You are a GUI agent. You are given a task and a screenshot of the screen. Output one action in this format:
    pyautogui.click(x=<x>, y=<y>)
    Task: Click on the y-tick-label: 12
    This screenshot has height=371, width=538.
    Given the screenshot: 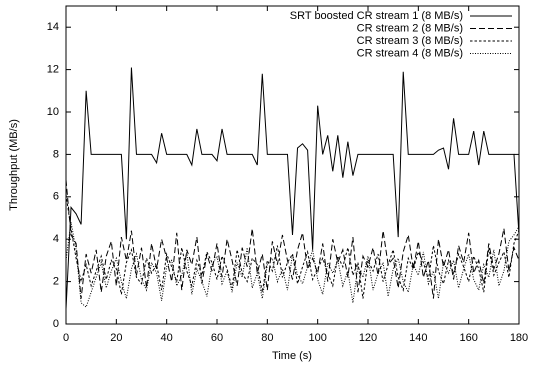 What is the action you would take?
    pyautogui.click(x=53, y=70)
    